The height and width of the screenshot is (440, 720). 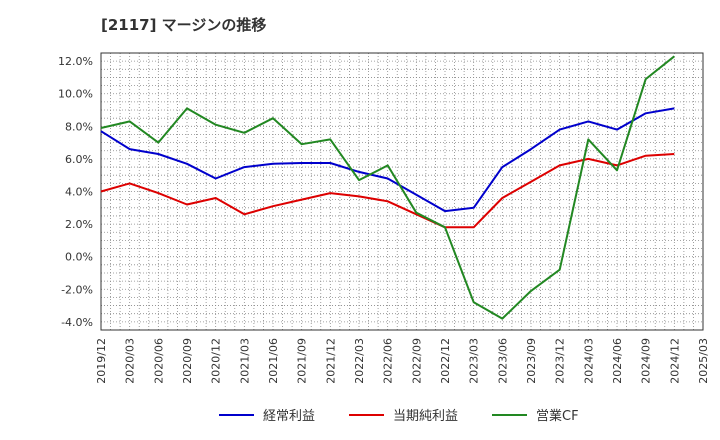 I want to click on chart-title: [2117] マージンの推移, so click(x=184, y=25).